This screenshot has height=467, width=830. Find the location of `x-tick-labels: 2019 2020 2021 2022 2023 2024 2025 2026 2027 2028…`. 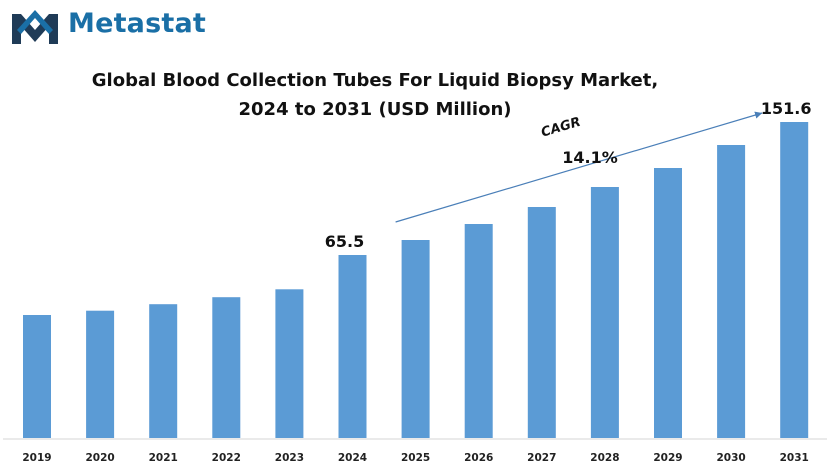

x-tick-labels: 2019 2020 2021 2022 2023 2024 2025 2026 2027 2028… is located at coordinates (415, 458).